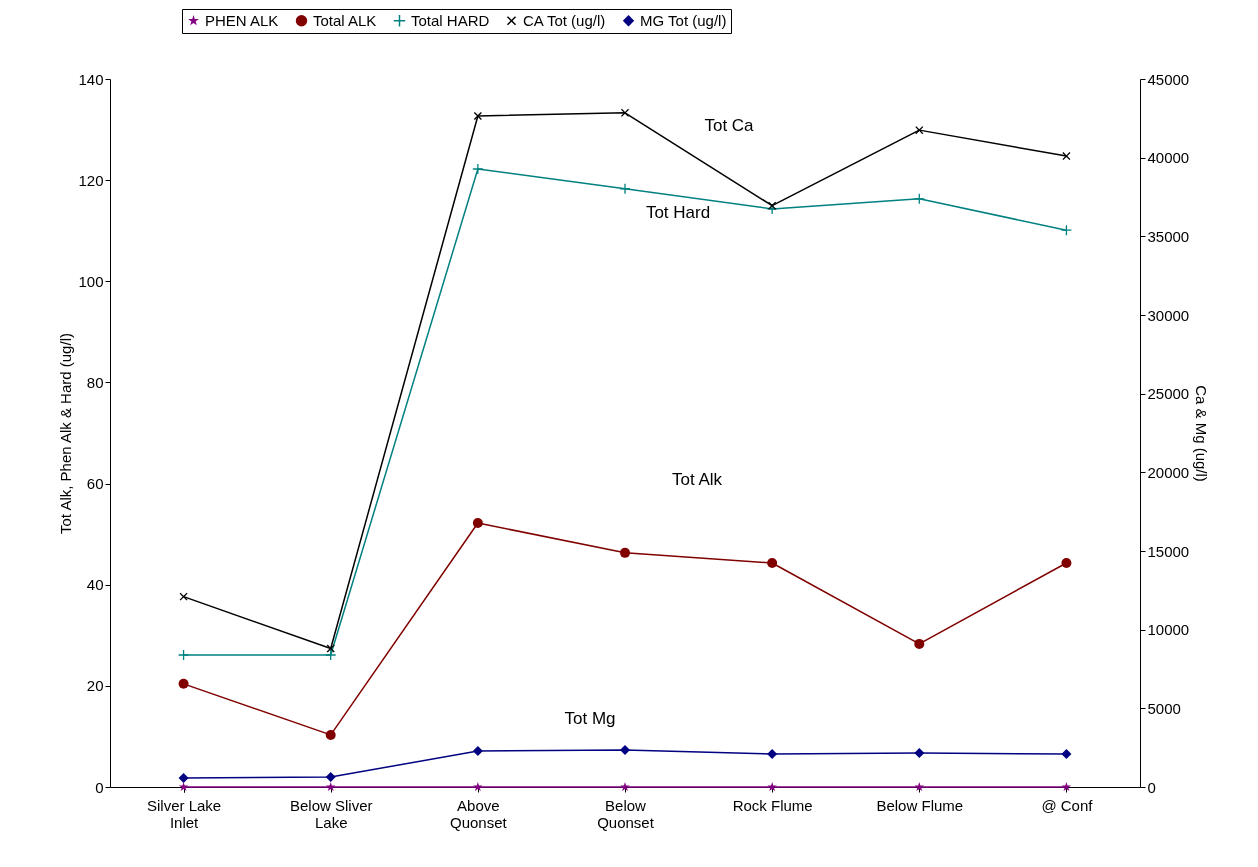  I want to click on legend-label: Total HARD, so click(450, 20).